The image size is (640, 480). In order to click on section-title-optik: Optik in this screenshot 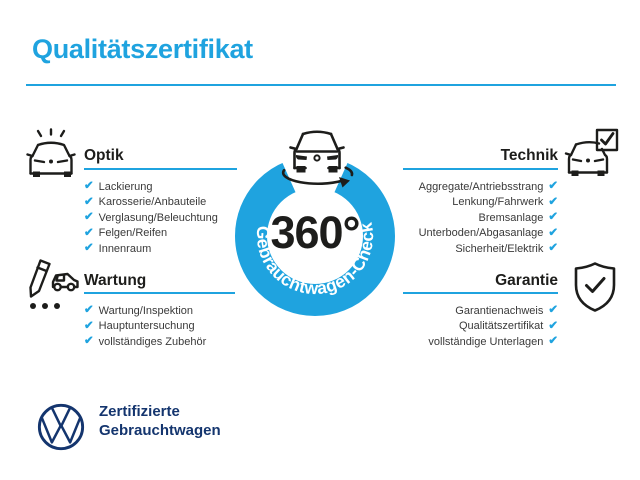, I will do `click(104, 155)`.